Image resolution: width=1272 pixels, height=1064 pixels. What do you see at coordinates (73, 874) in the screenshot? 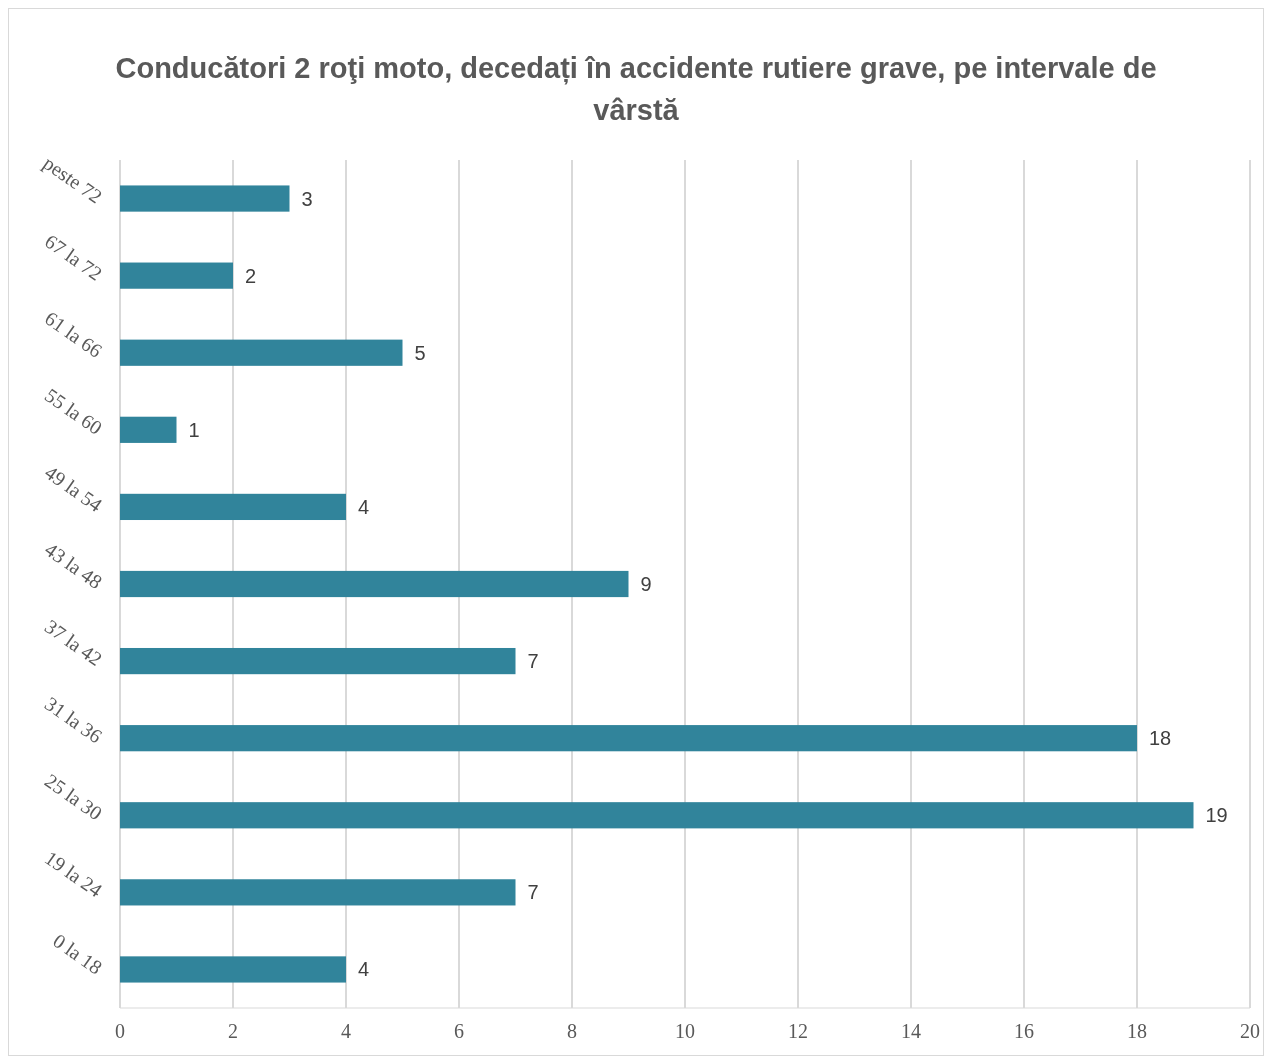
I see `y-tick-label: 19 la 24` at bounding box center [73, 874].